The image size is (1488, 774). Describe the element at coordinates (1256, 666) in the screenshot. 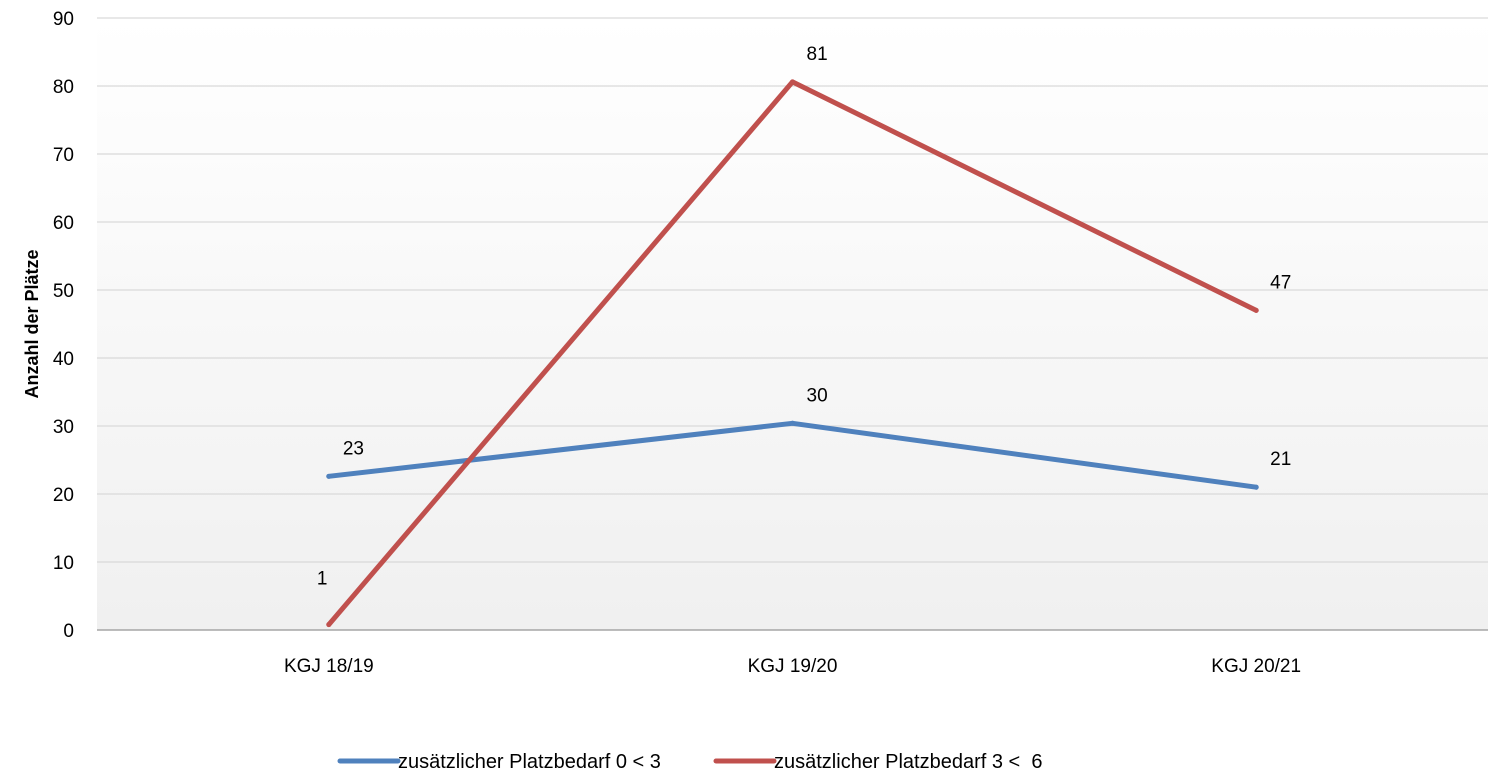

I see `x-tick-label: KGJ 20/21` at that location.